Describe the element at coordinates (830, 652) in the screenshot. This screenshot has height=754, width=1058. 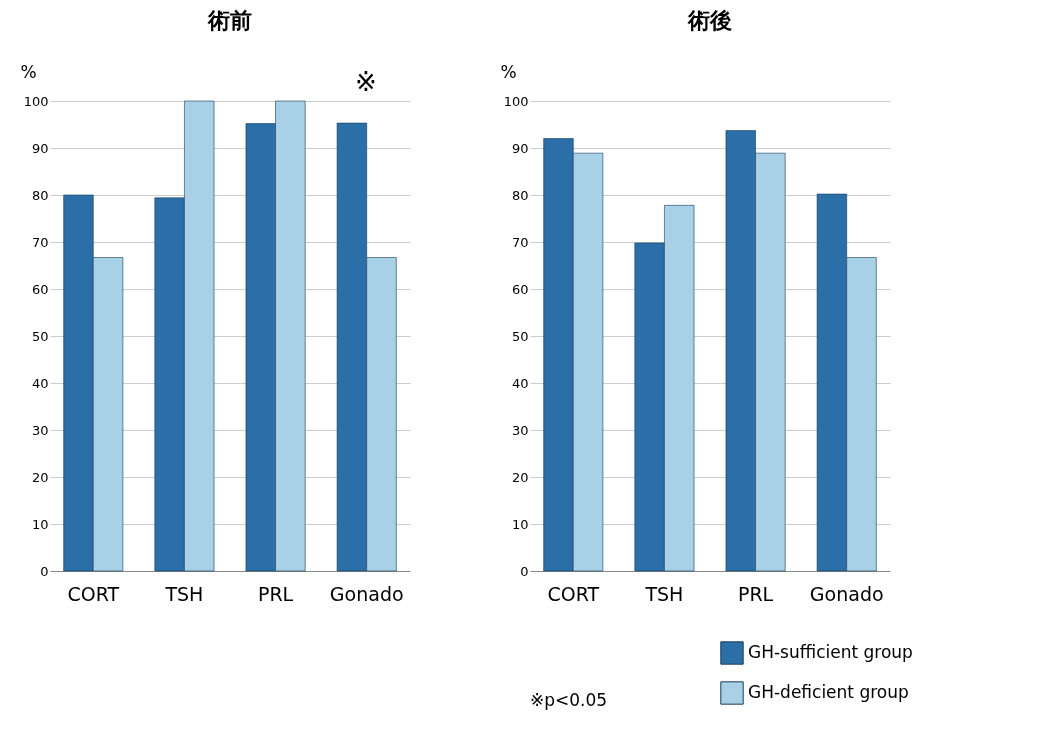
I see `legend-label: GH-sufficient group` at that location.